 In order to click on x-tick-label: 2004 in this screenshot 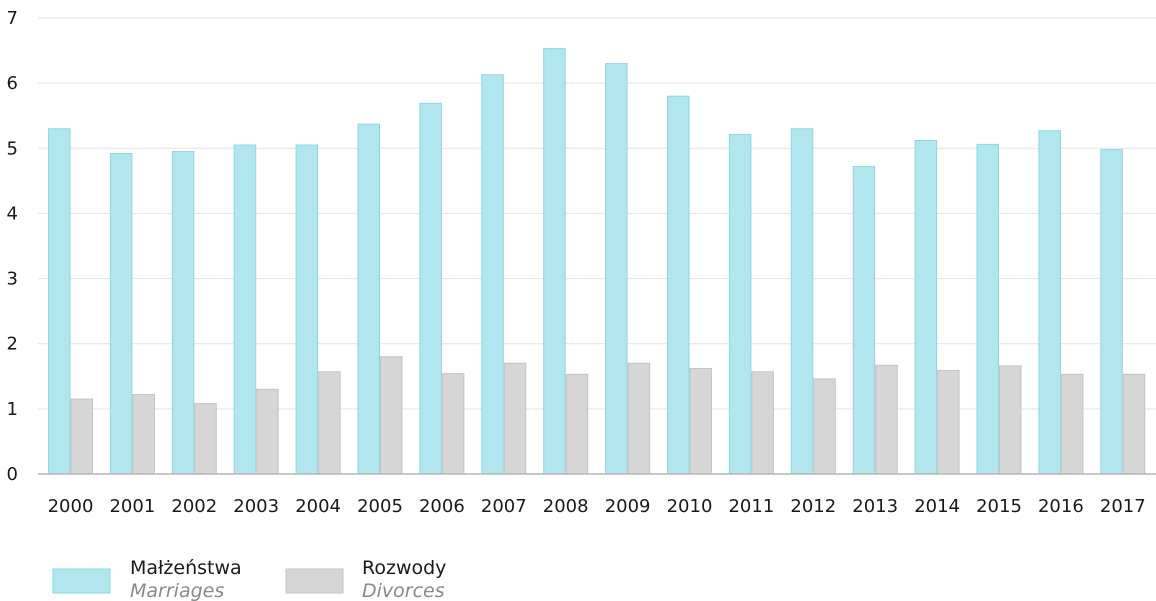, I will do `click(318, 506)`.